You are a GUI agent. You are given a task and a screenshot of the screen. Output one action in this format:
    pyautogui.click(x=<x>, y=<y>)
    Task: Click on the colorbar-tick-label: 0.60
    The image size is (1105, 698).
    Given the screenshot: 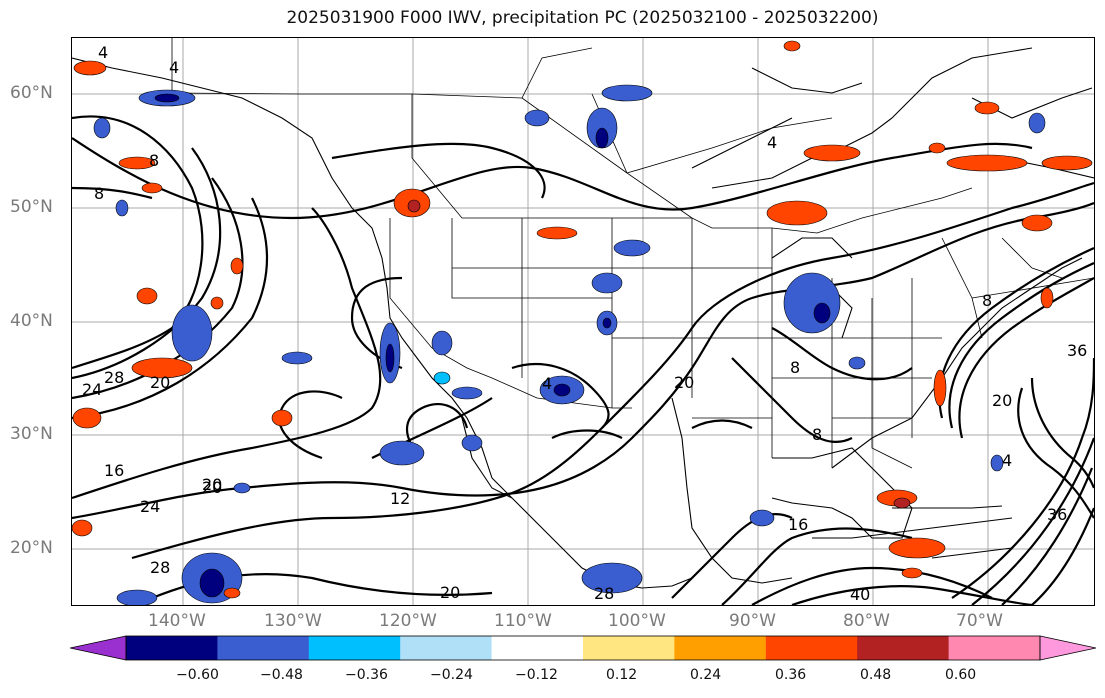 What is the action you would take?
    pyautogui.click(x=961, y=675)
    